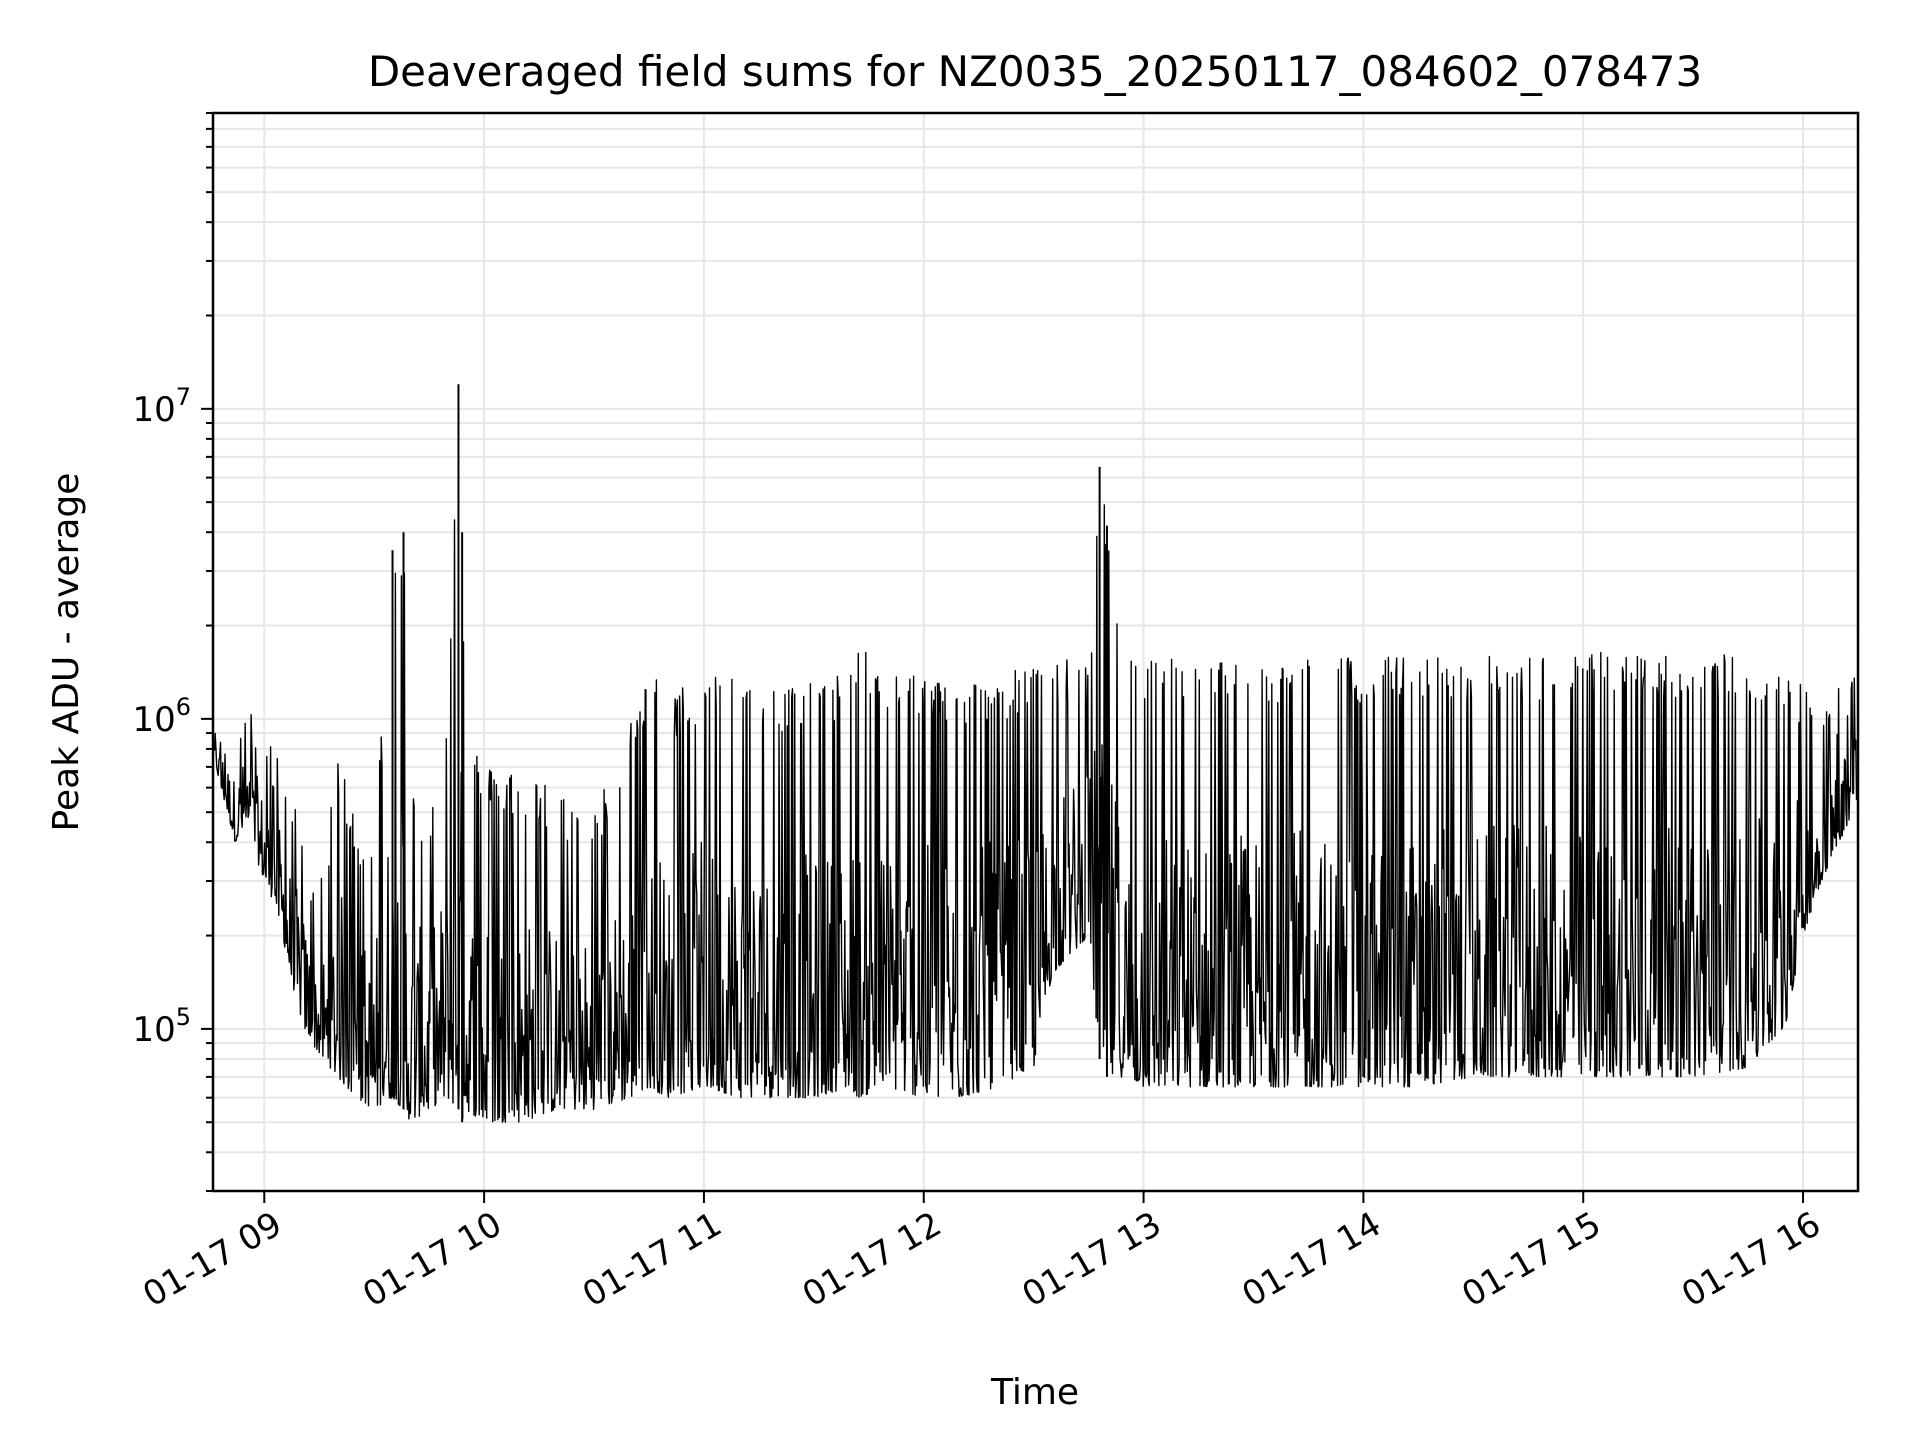 This screenshot has width=1920, height=1440. Describe the element at coordinates (1034, 1392) in the screenshot. I see `x-axis-label: Time` at that location.